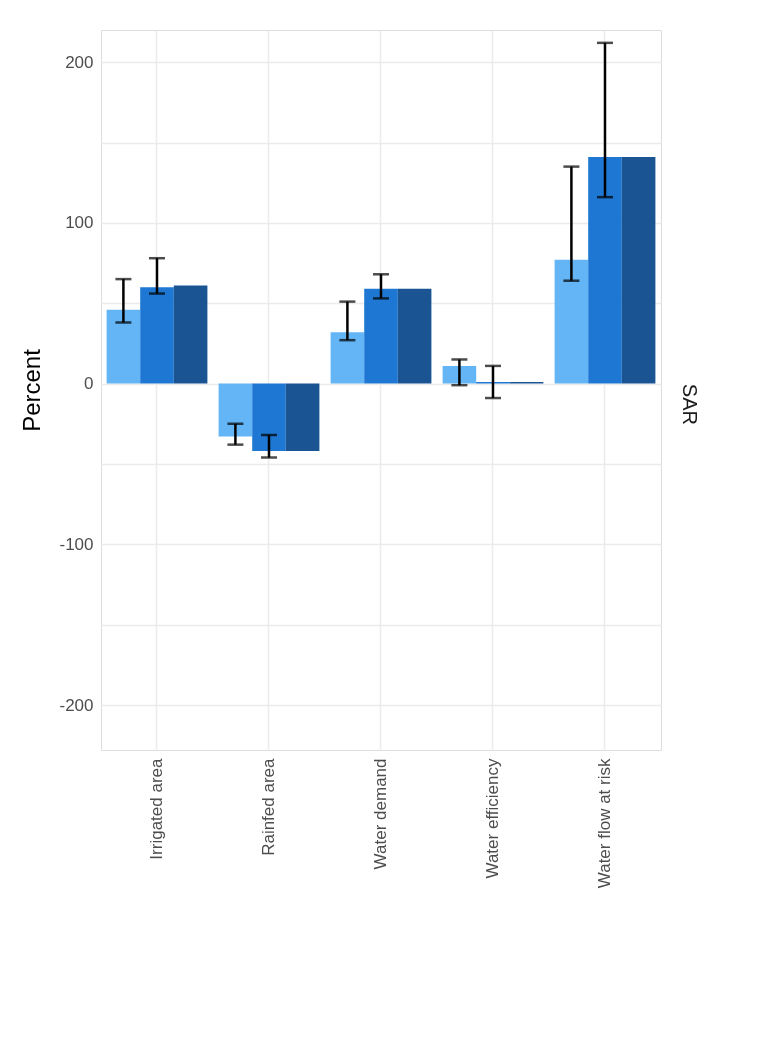 The width and height of the screenshot is (766, 1062). What do you see at coordinates (76, 705) in the screenshot?
I see `y-tick-label: -200` at bounding box center [76, 705].